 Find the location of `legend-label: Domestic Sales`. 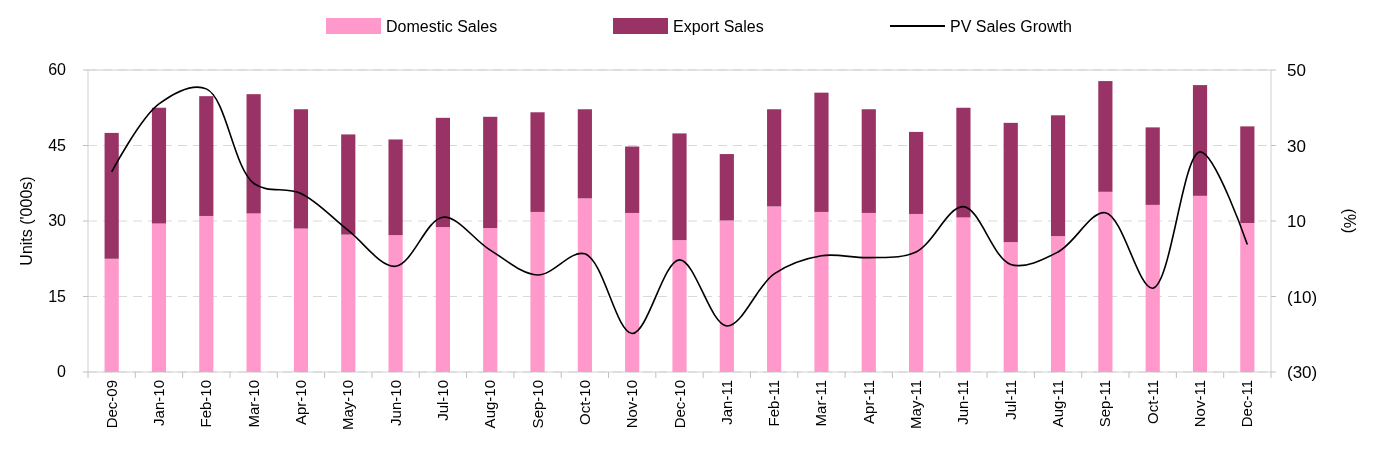

legend-label: Domestic Sales is located at coordinates (442, 26).